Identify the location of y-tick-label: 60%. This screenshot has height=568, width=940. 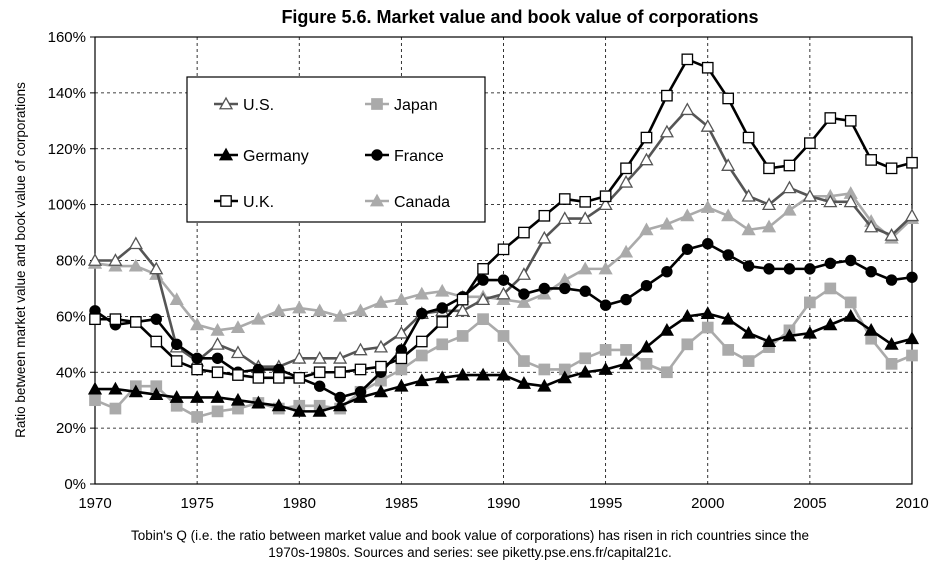
(71, 316).